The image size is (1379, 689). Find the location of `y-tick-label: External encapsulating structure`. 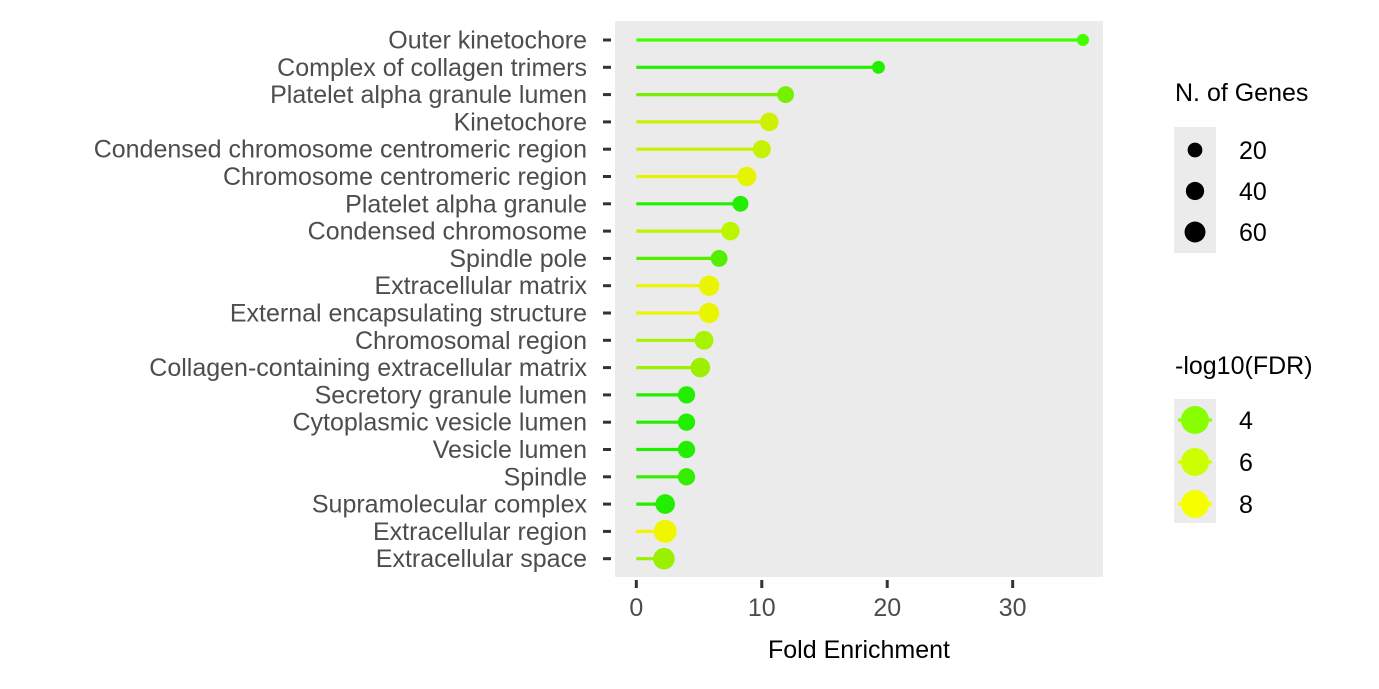

y-tick-label: External encapsulating structure is located at coordinates (408, 314).